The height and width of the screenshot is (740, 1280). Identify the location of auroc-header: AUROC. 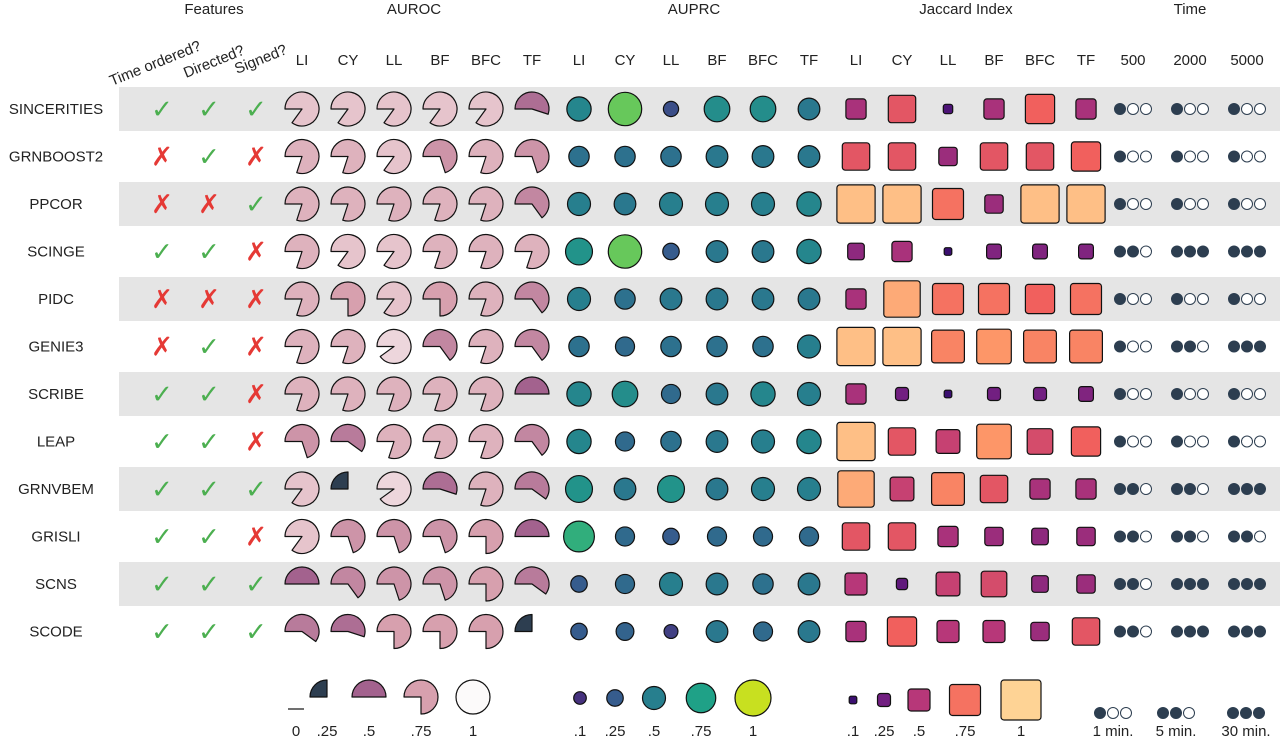
(414, 9).